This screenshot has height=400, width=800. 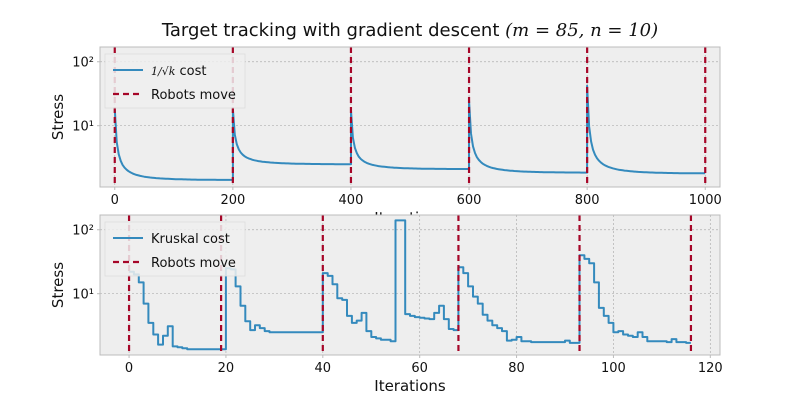 What do you see at coordinates (163, 71) in the screenshot?
I see `legend-label-math: 1/√k` at bounding box center [163, 71].